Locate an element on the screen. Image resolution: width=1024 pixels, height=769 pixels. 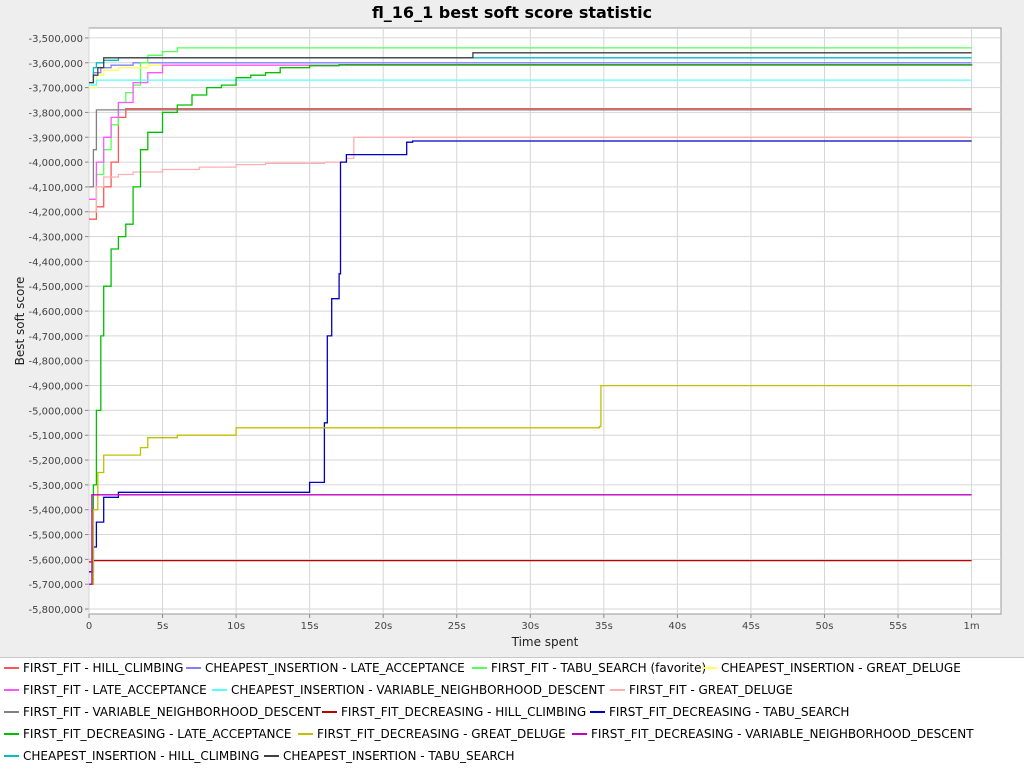
y-tick-label: -5,200,000 is located at coordinates (55, 461).